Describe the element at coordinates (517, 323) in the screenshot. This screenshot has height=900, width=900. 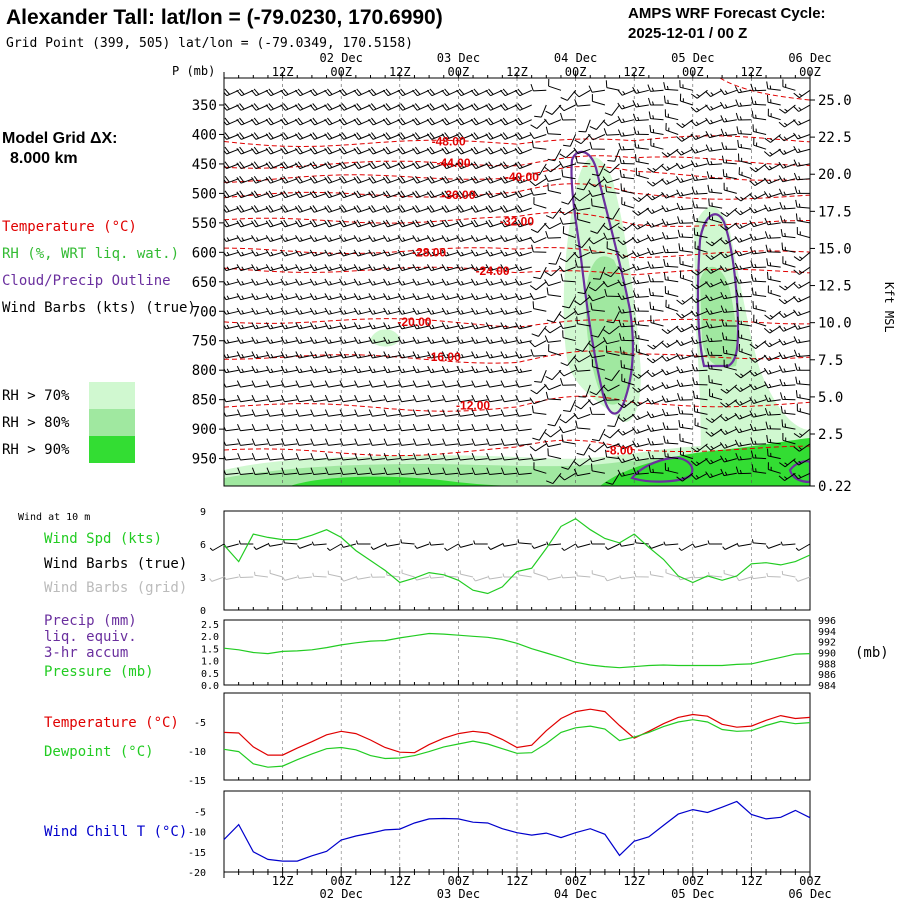
I see `temperature-contour-line` at that location.